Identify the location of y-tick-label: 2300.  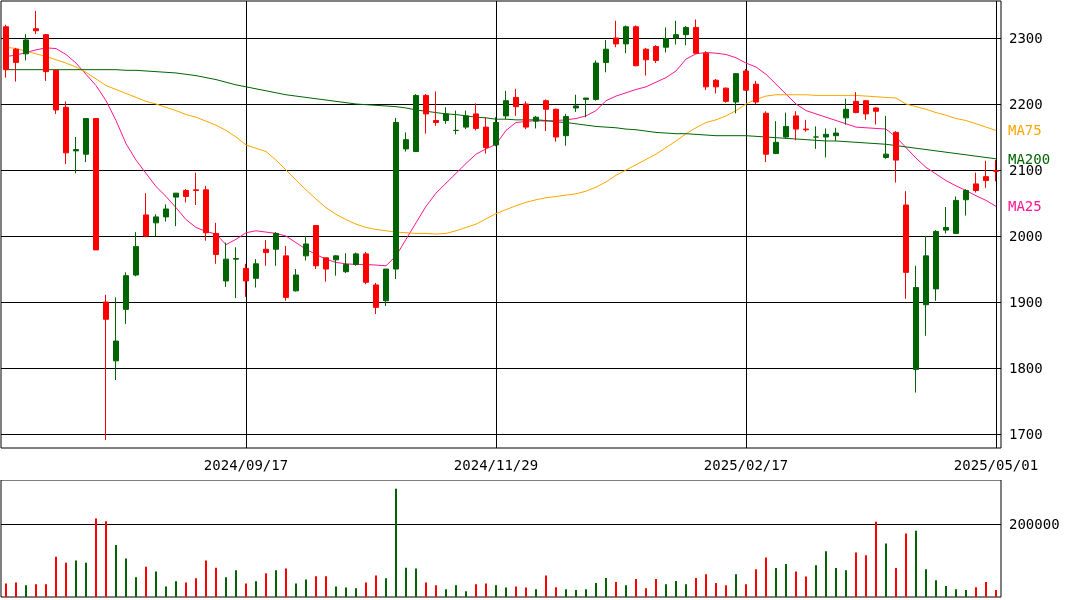
(1026, 37).